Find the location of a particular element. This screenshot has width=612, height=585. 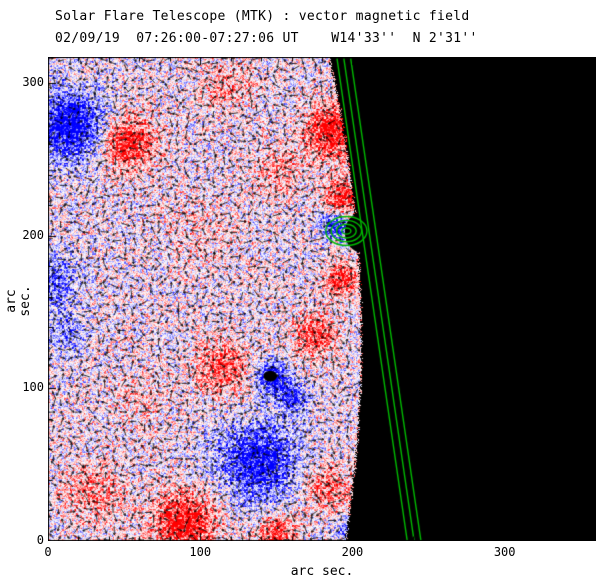

y-tick-label: 200 is located at coordinates (33, 234).